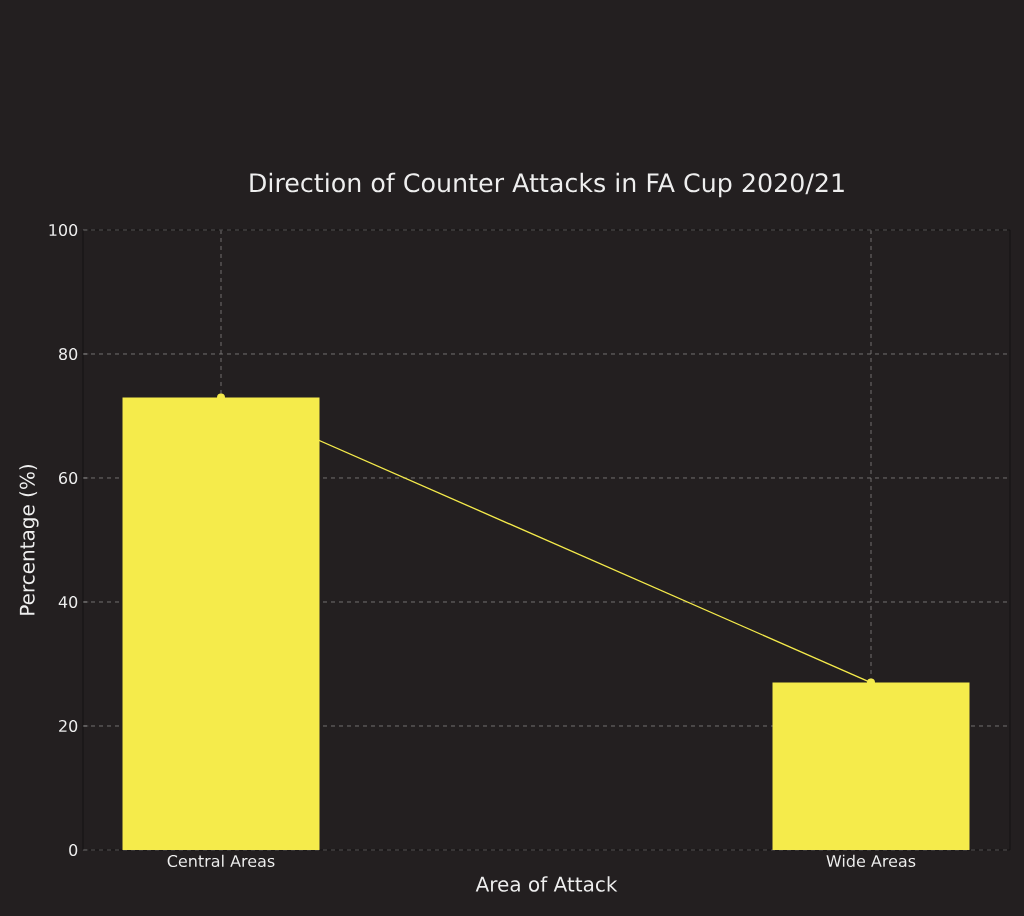  What do you see at coordinates (68, 726) in the screenshot?
I see `y-tick-label: 20` at bounding box center [68, 726].